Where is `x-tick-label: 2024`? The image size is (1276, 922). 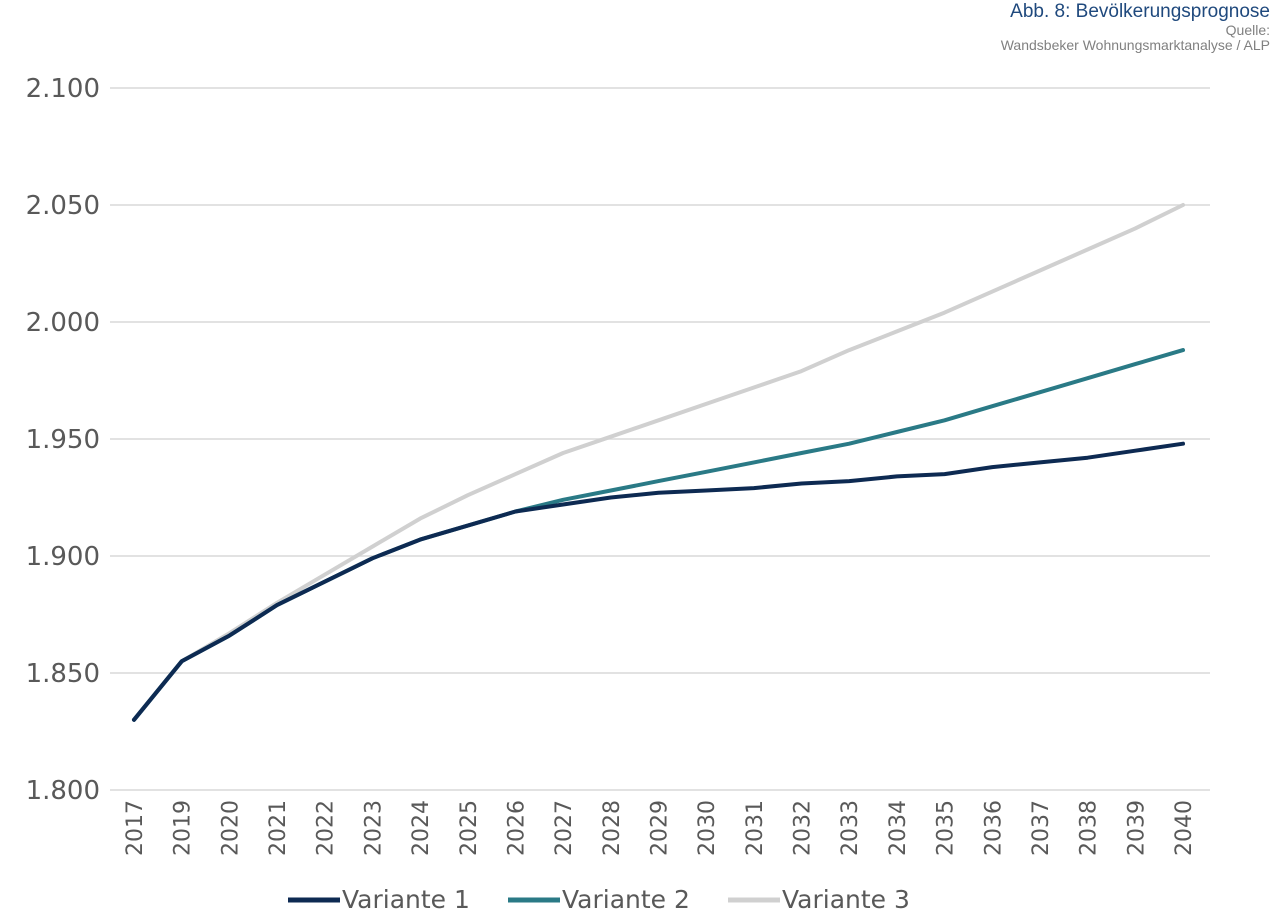 x-tick-label: 2024 is located at coordinates (421, 828).